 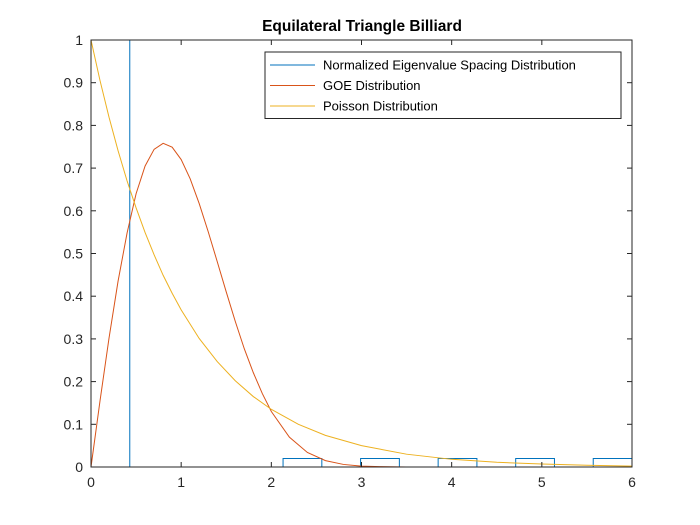 What do you see at coordinates (271, 482) in the screenshot?
I see `x-tick-label: 2` at bounding box center [271, 482].